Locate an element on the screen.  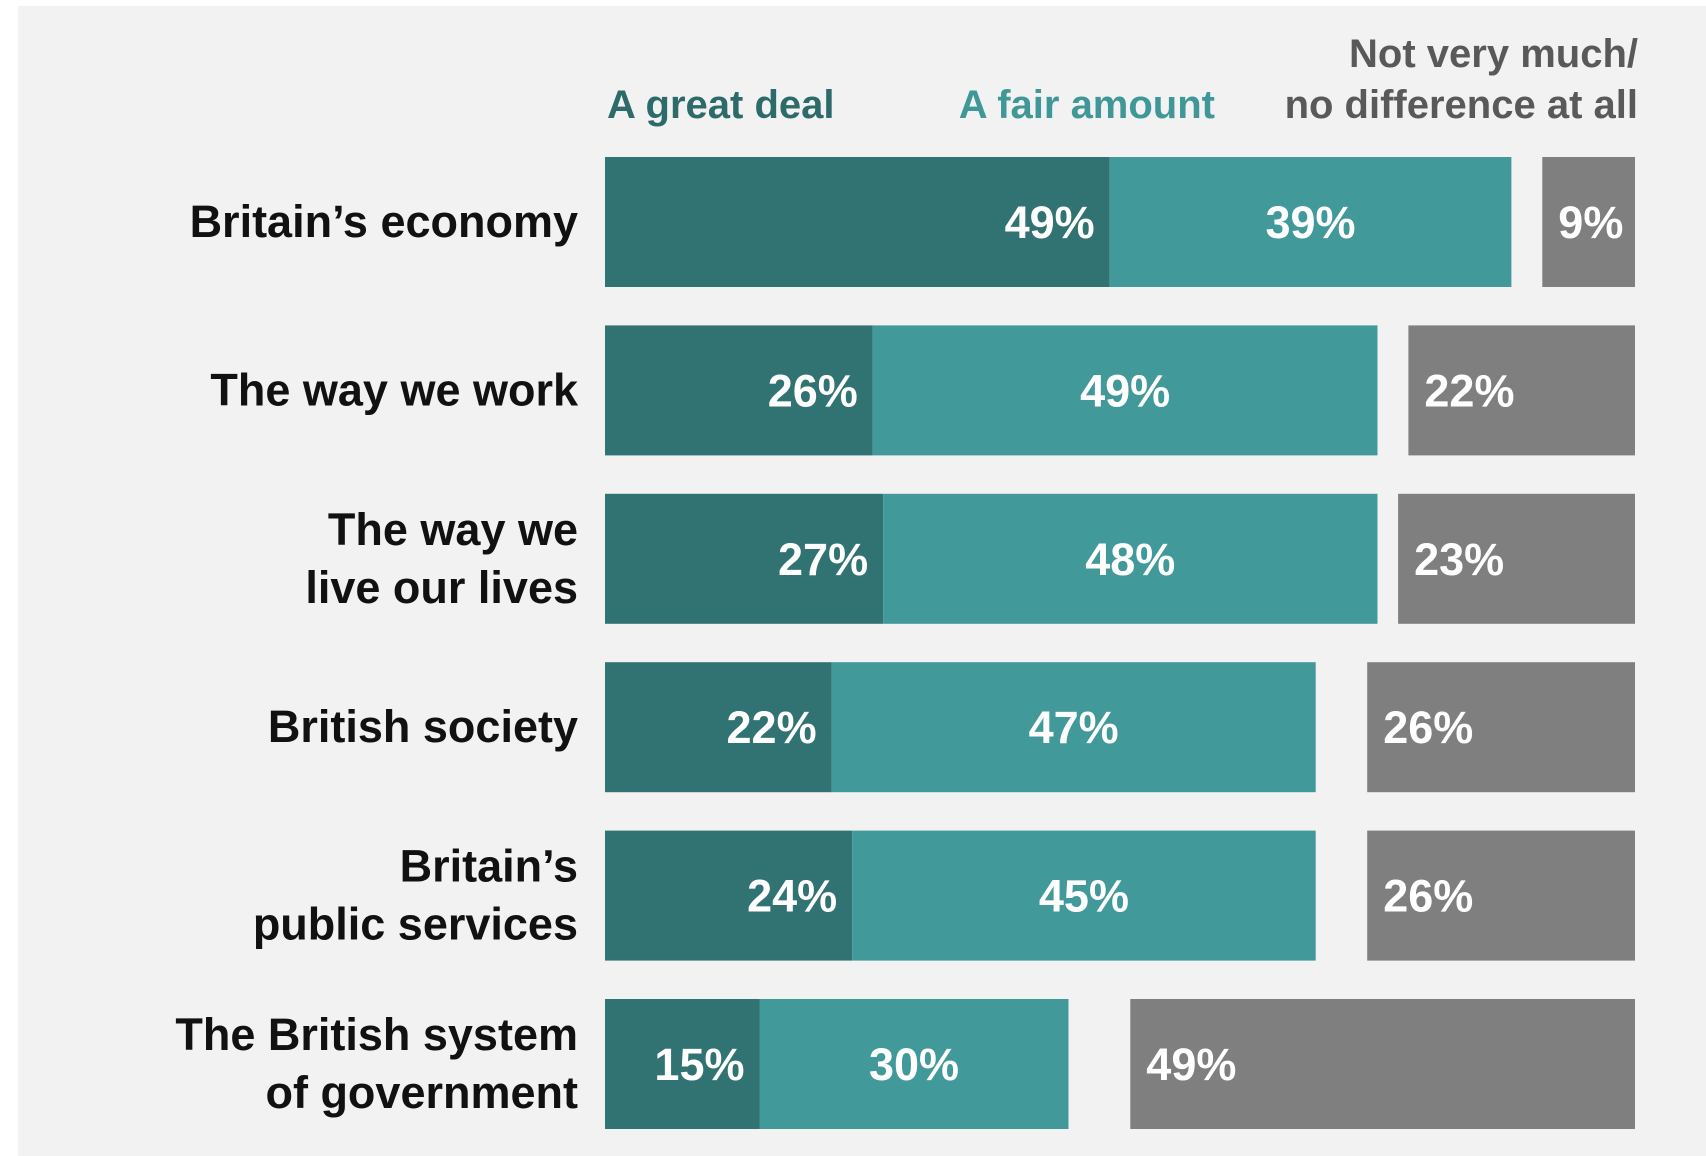
bar-label-fair-amount: 39% is located at coordinates (1311, 222).